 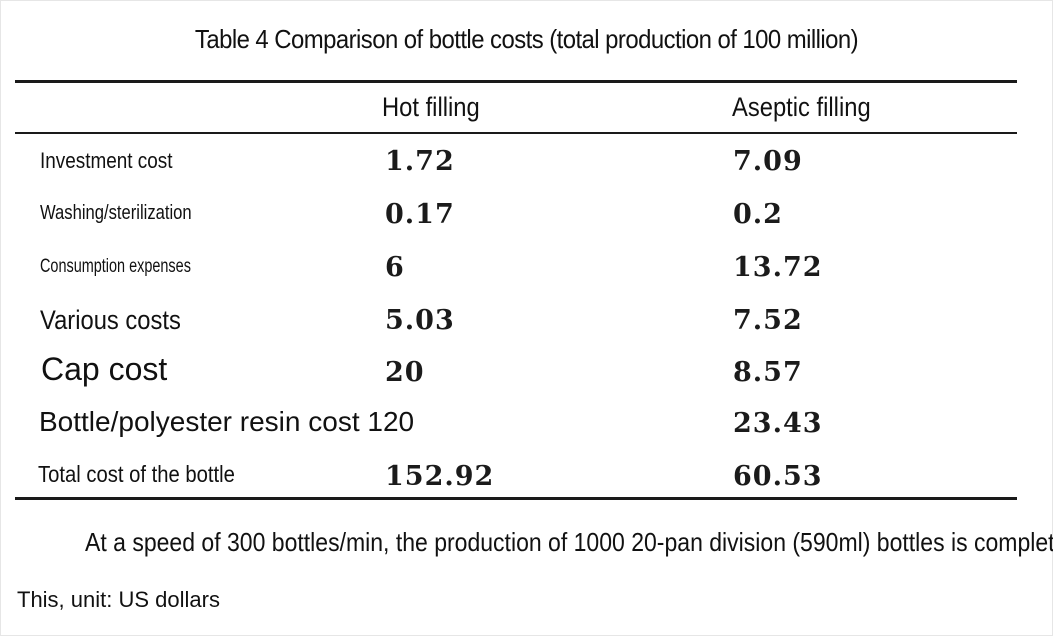 I want to click on row-label-washing-sterilization: Washing/sterilization, so click(x=116, y=213).